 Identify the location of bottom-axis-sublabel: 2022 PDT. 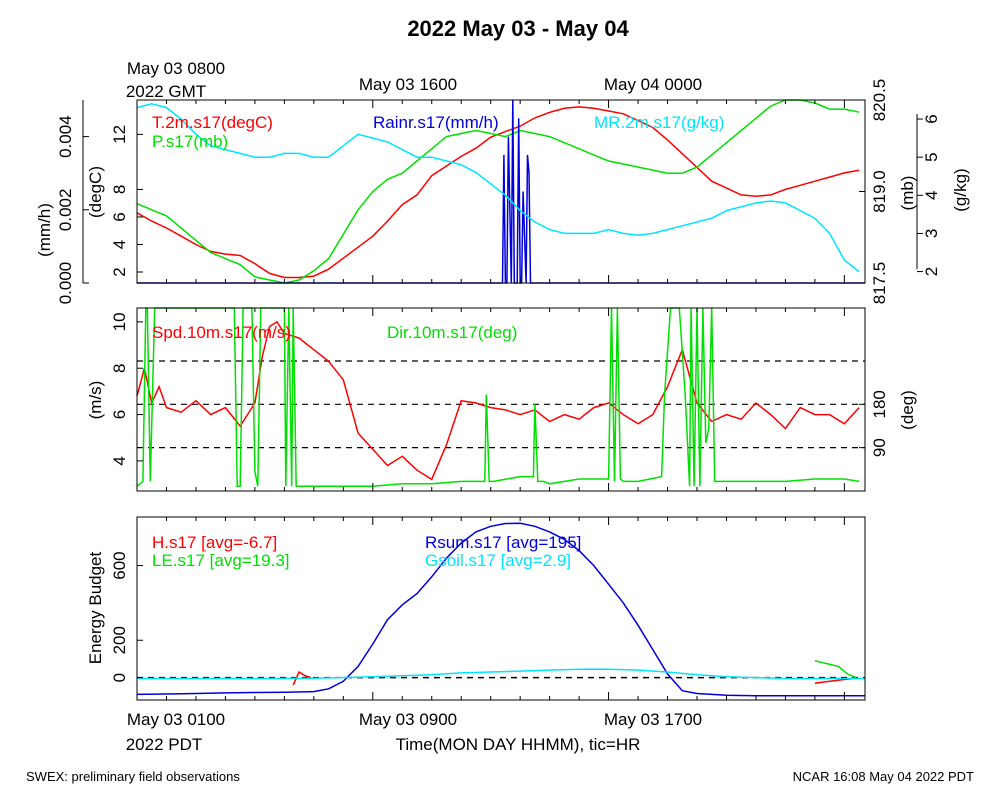
(164, 744).